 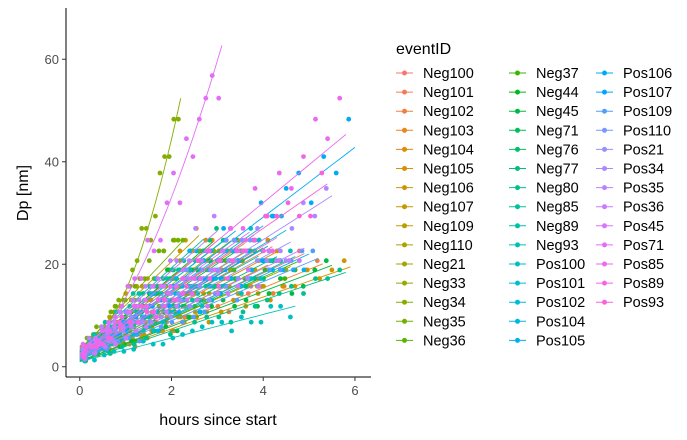 I want to click on legend-label: Pos85, so click(x=643, y=265).